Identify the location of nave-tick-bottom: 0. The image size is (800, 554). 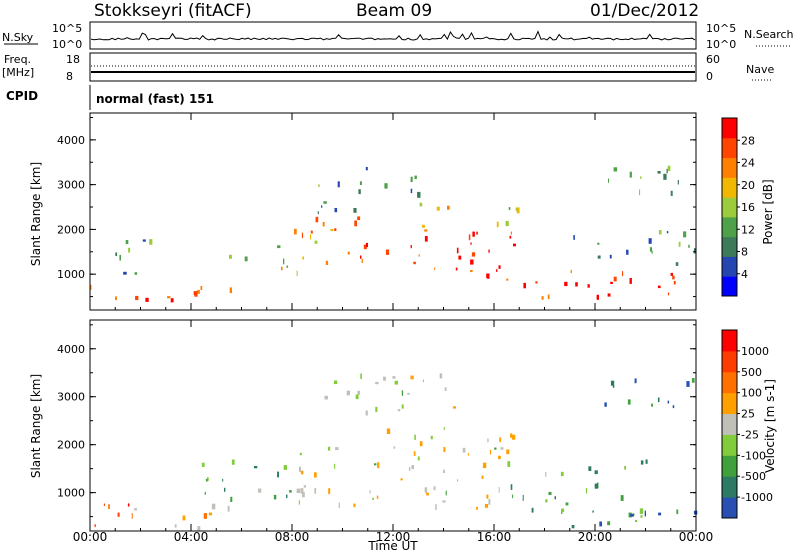
(709, 76).